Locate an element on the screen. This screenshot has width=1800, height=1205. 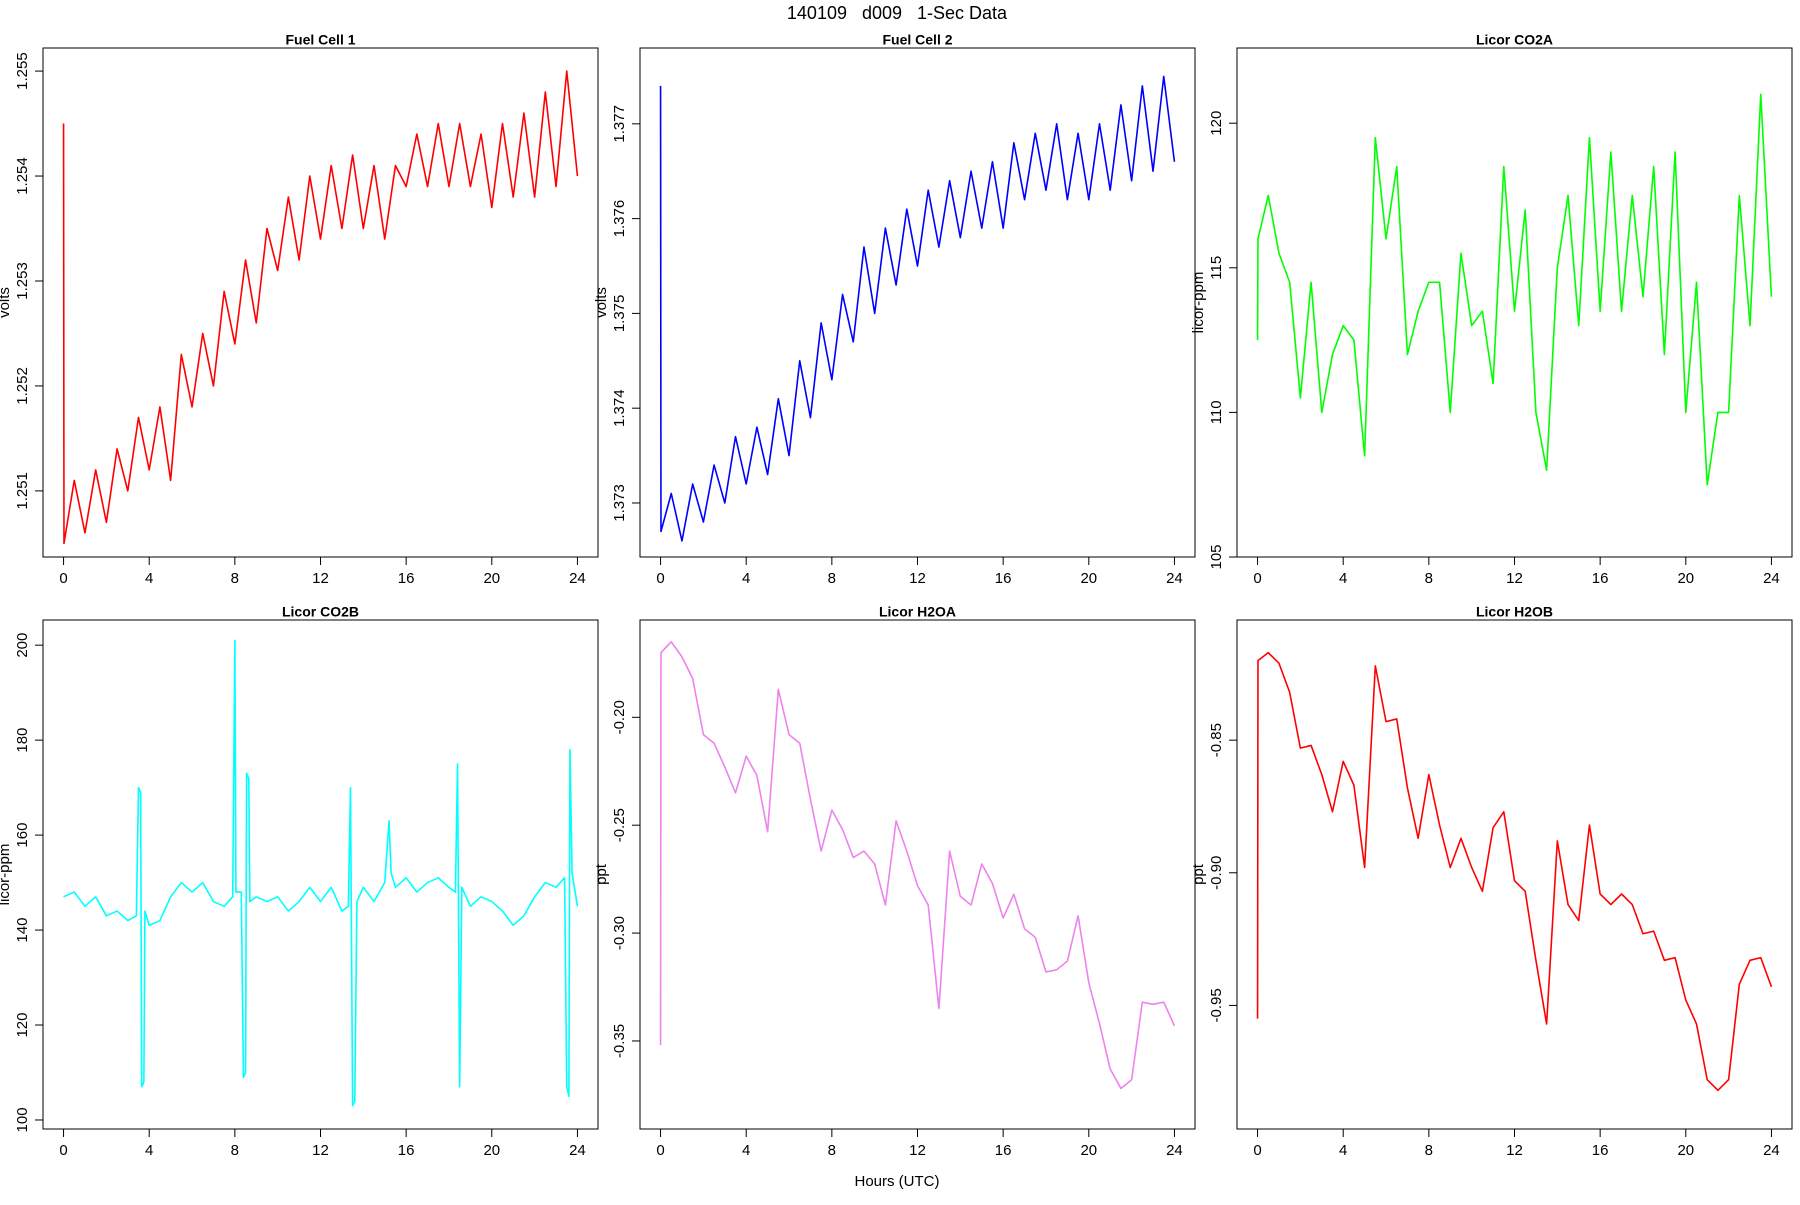
panel-title: Fuel Cell 2 is located at coordinates (917, 40).